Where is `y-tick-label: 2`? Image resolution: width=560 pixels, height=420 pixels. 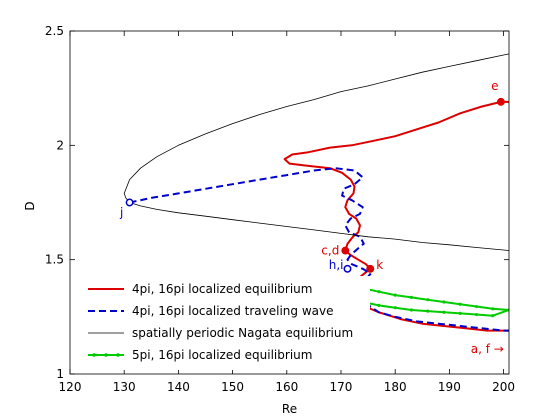
y-tick-label: 2 is located at coordinates (60, 145).